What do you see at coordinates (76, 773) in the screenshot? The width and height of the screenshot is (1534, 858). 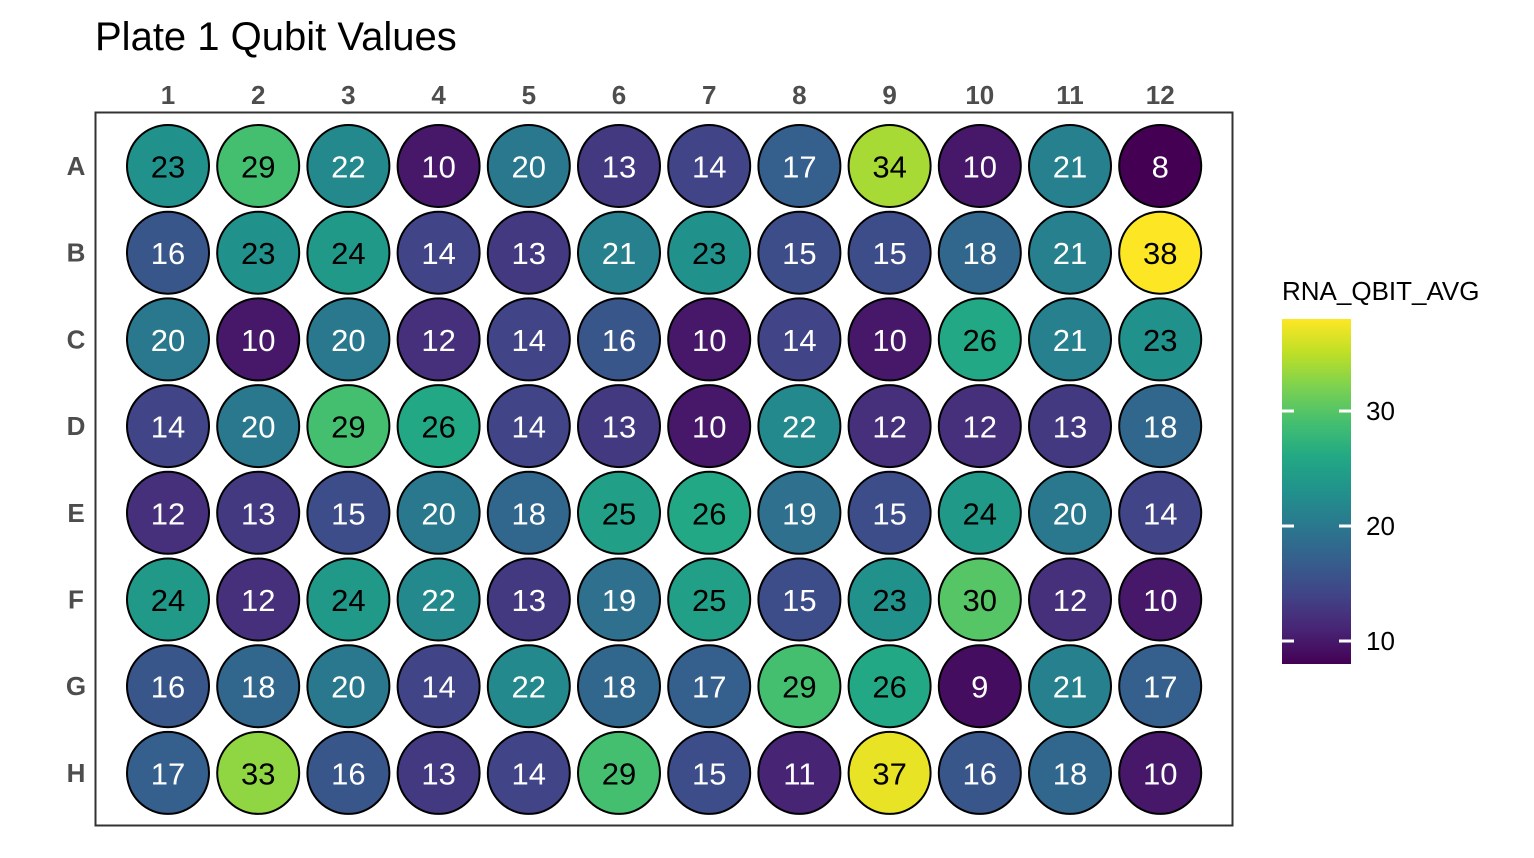 I see `row-label: H` at bounding box center [76, 773].